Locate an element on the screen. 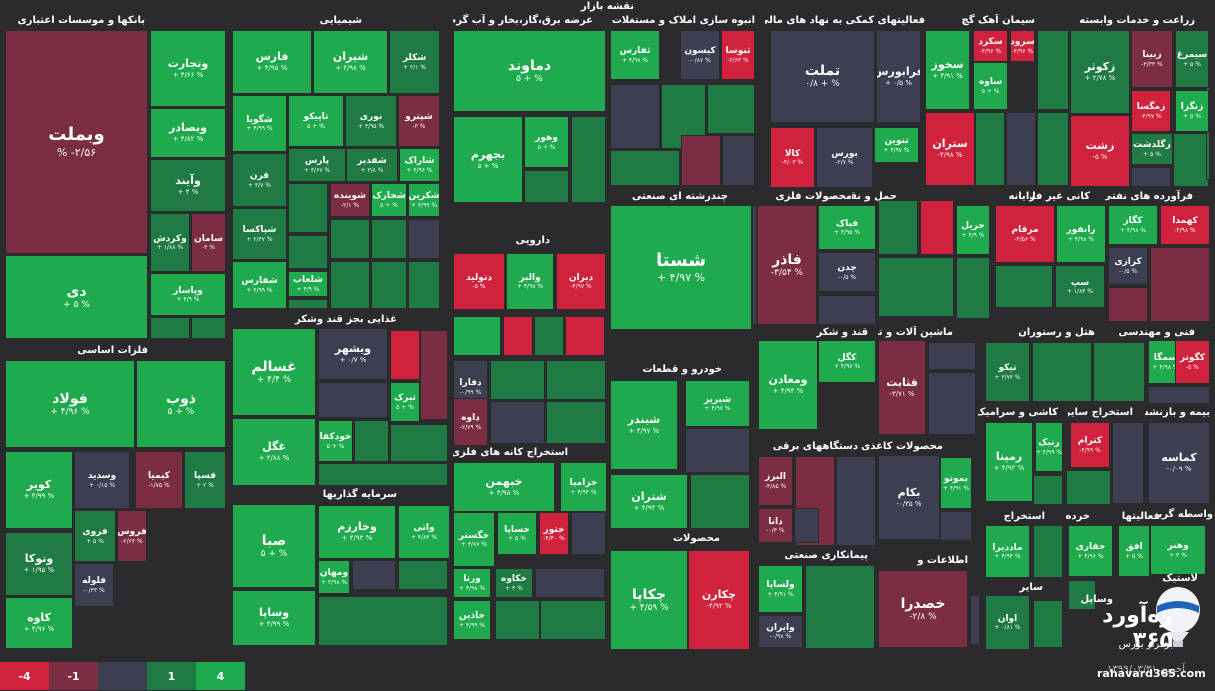 The height and width of the screenshot is (691, 1215). stock-tile: کرازی -۰/۵ % is located at coordinates (1128, 266).